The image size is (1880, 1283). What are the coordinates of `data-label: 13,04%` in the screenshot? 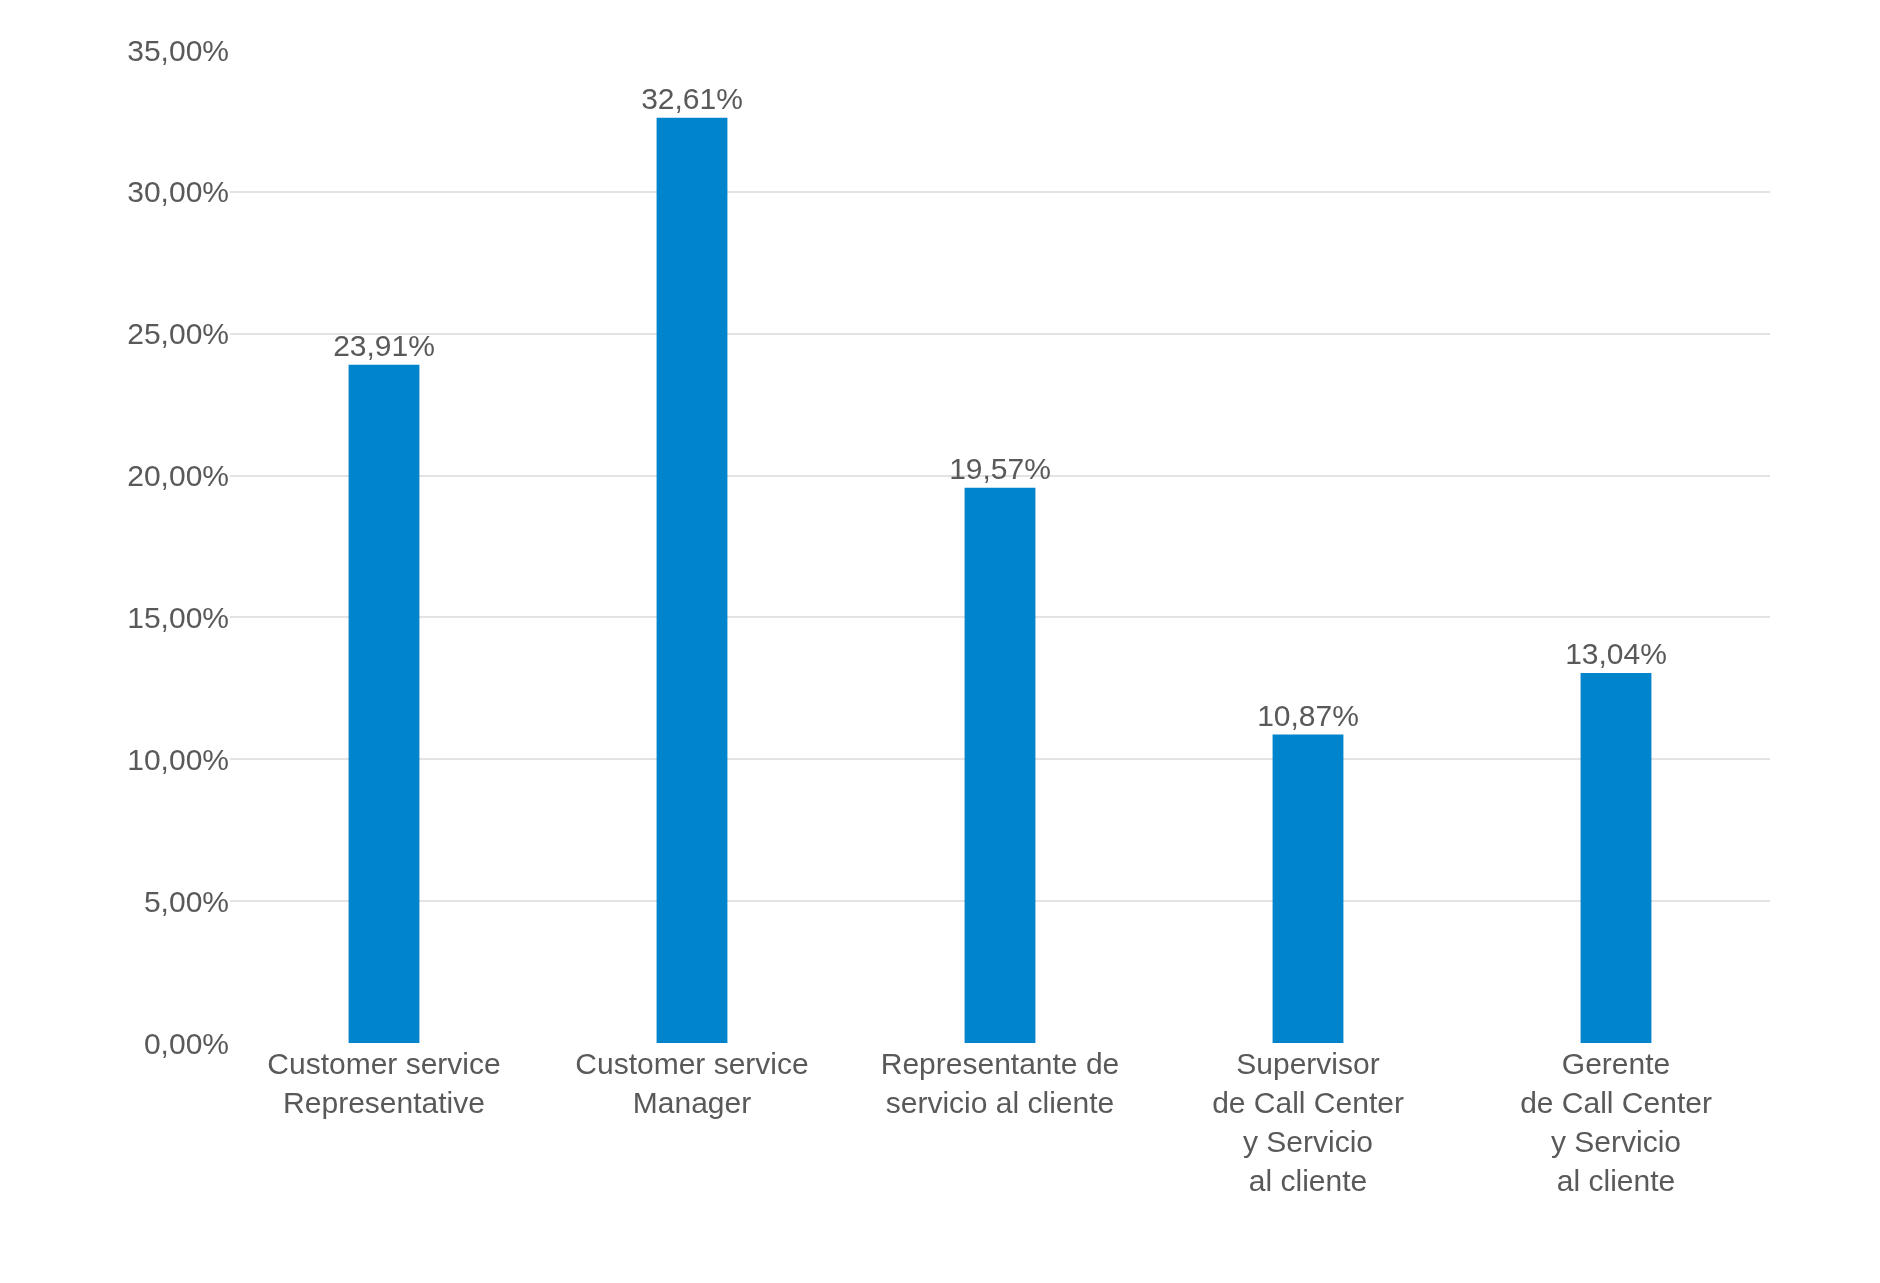 It's located at (1616, 654).